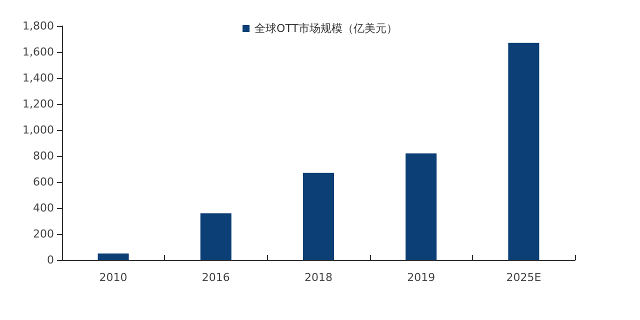 The image size is (640, 320). What do you see at coordinates (38, 52) in the screenshot?
I see `y-tick-label: 1,600` at bounding box center [38, 52].